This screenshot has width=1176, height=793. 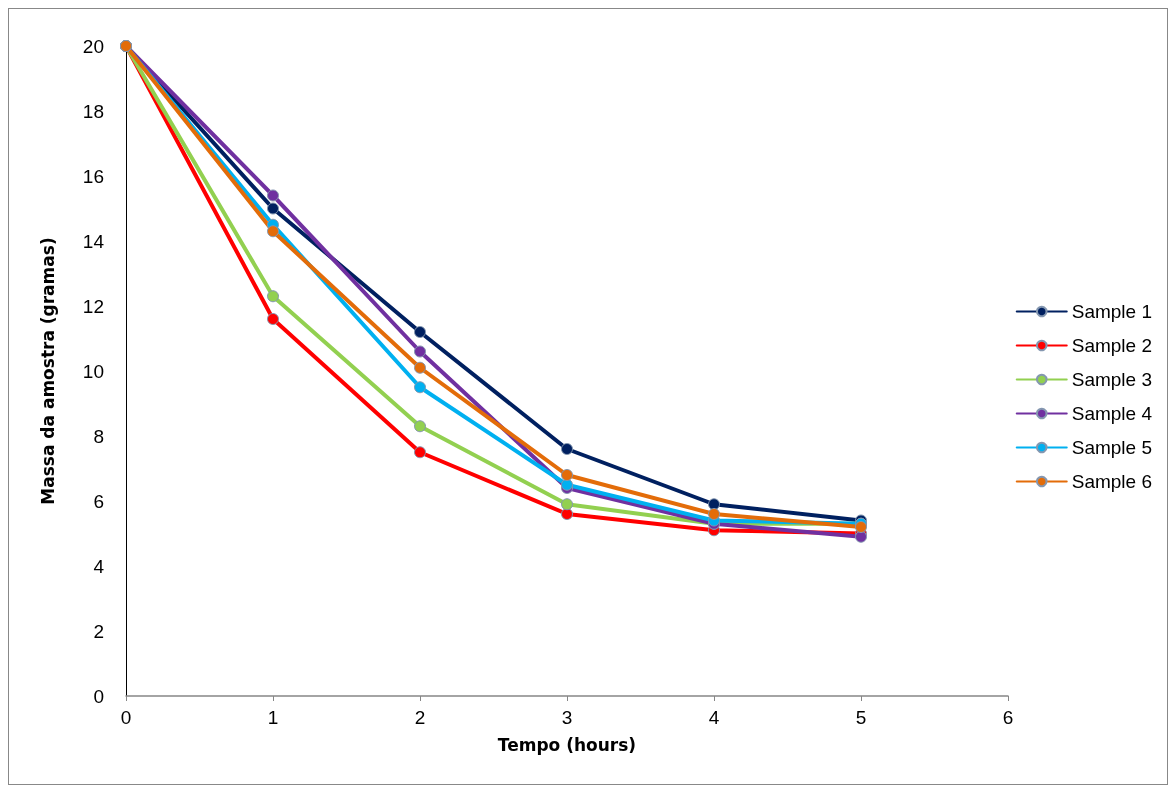 I want to click on x-axis-title: Tempo (hours), so click(x=567, y=744).